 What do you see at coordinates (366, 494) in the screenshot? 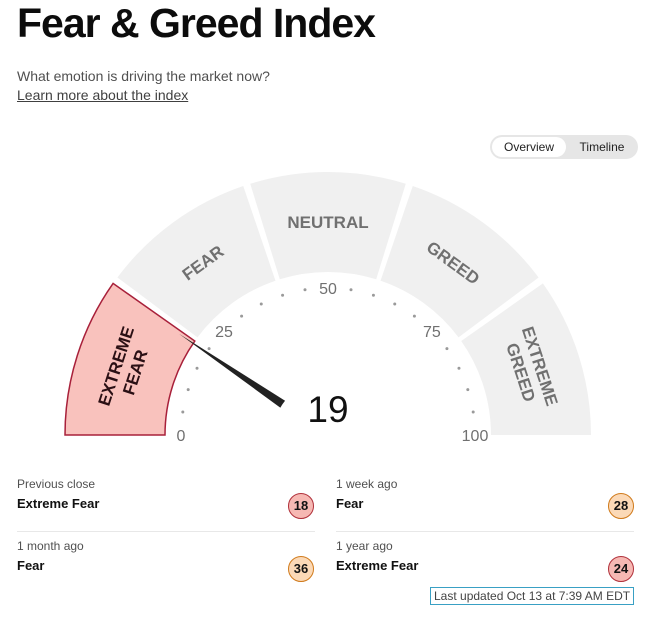
I see `stat-1-week-ago: 1 week ago Fear` at bounding box center [366, 494].